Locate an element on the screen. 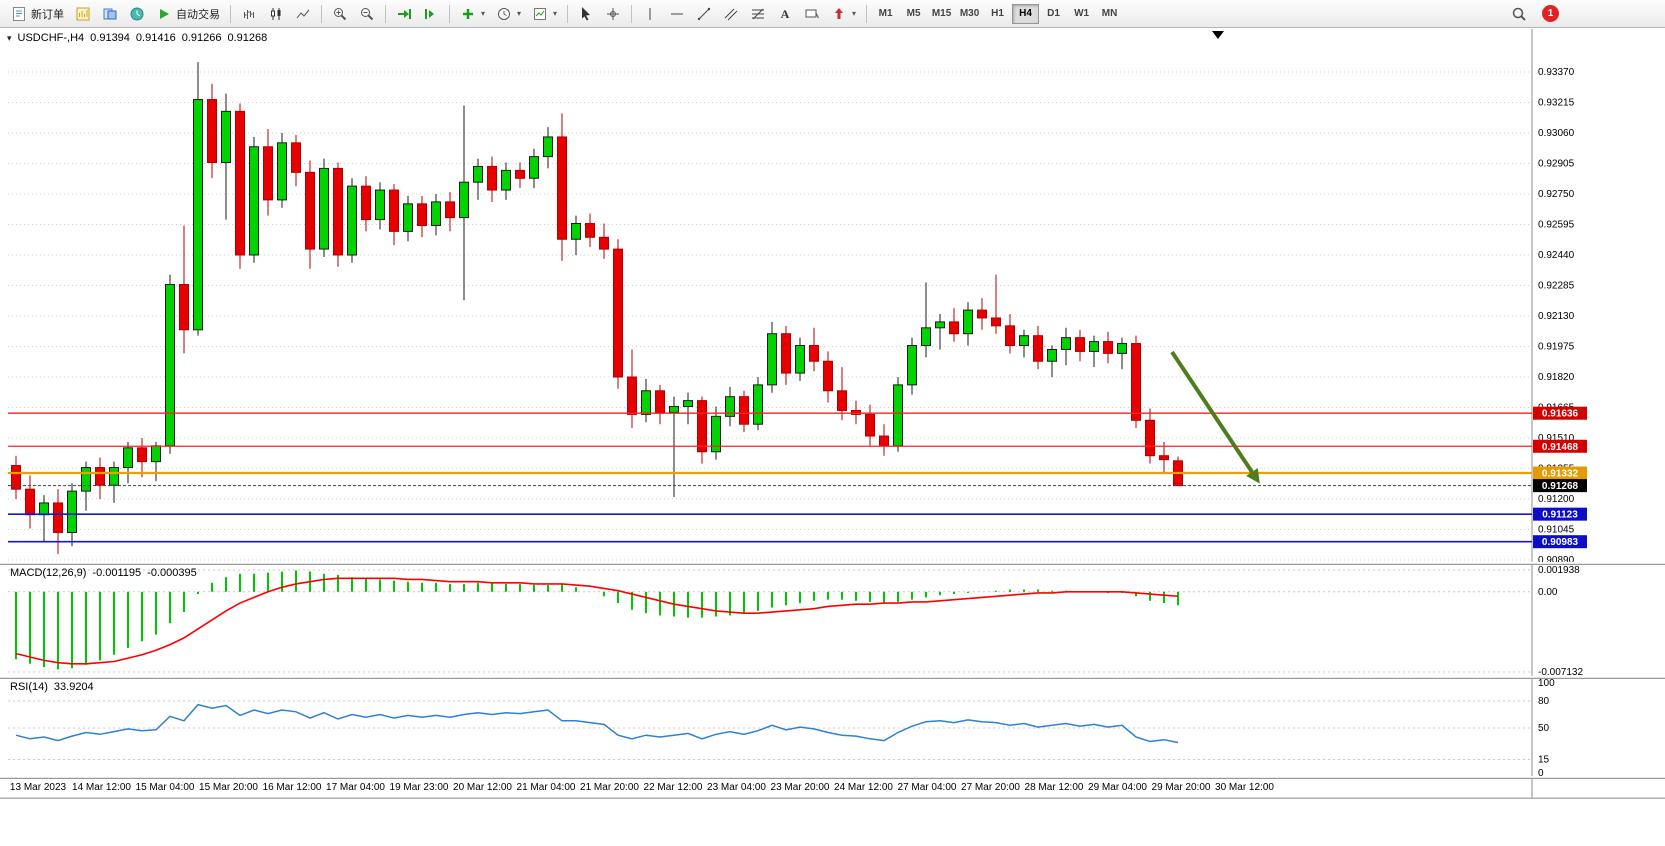  channel-button is located at coordinates (731, 14).